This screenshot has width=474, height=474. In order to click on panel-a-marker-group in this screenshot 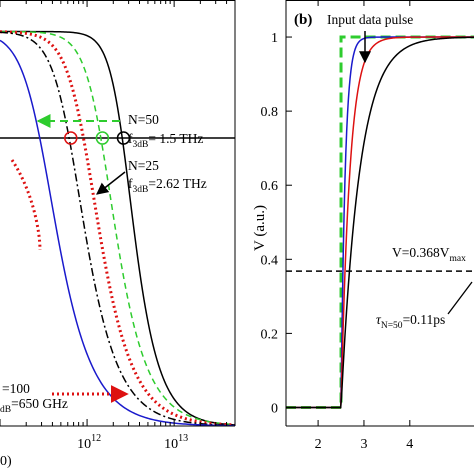, I will do `click(97, 138)`.